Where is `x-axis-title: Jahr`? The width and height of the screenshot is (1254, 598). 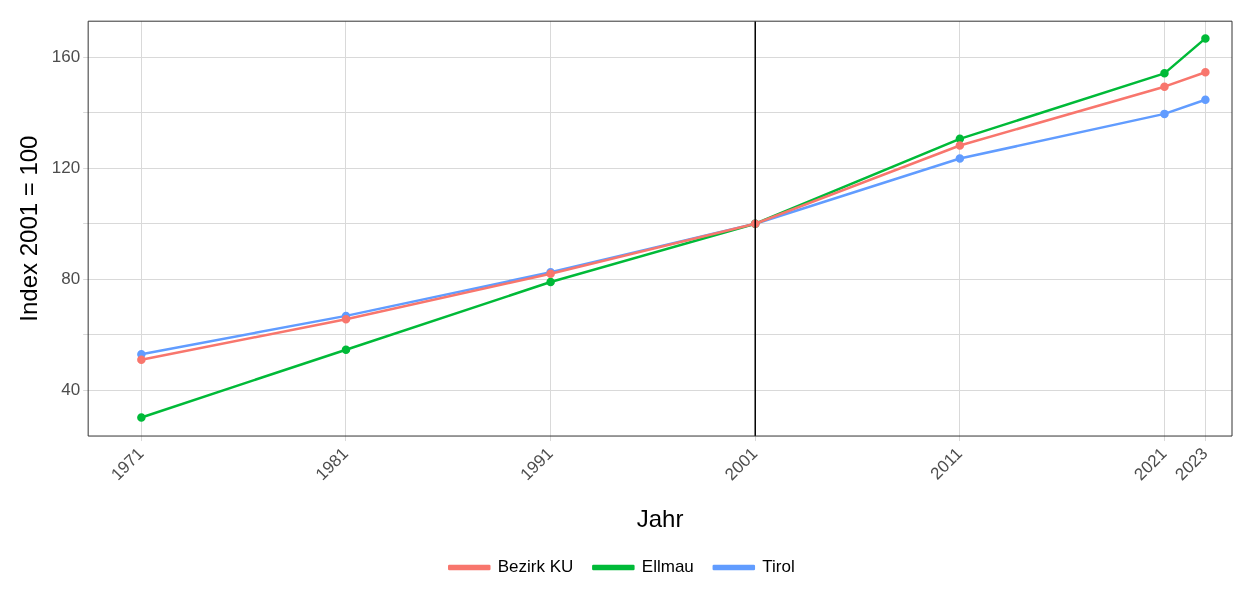 x-axis-title: Jahr is located at coordinates (660, 519).